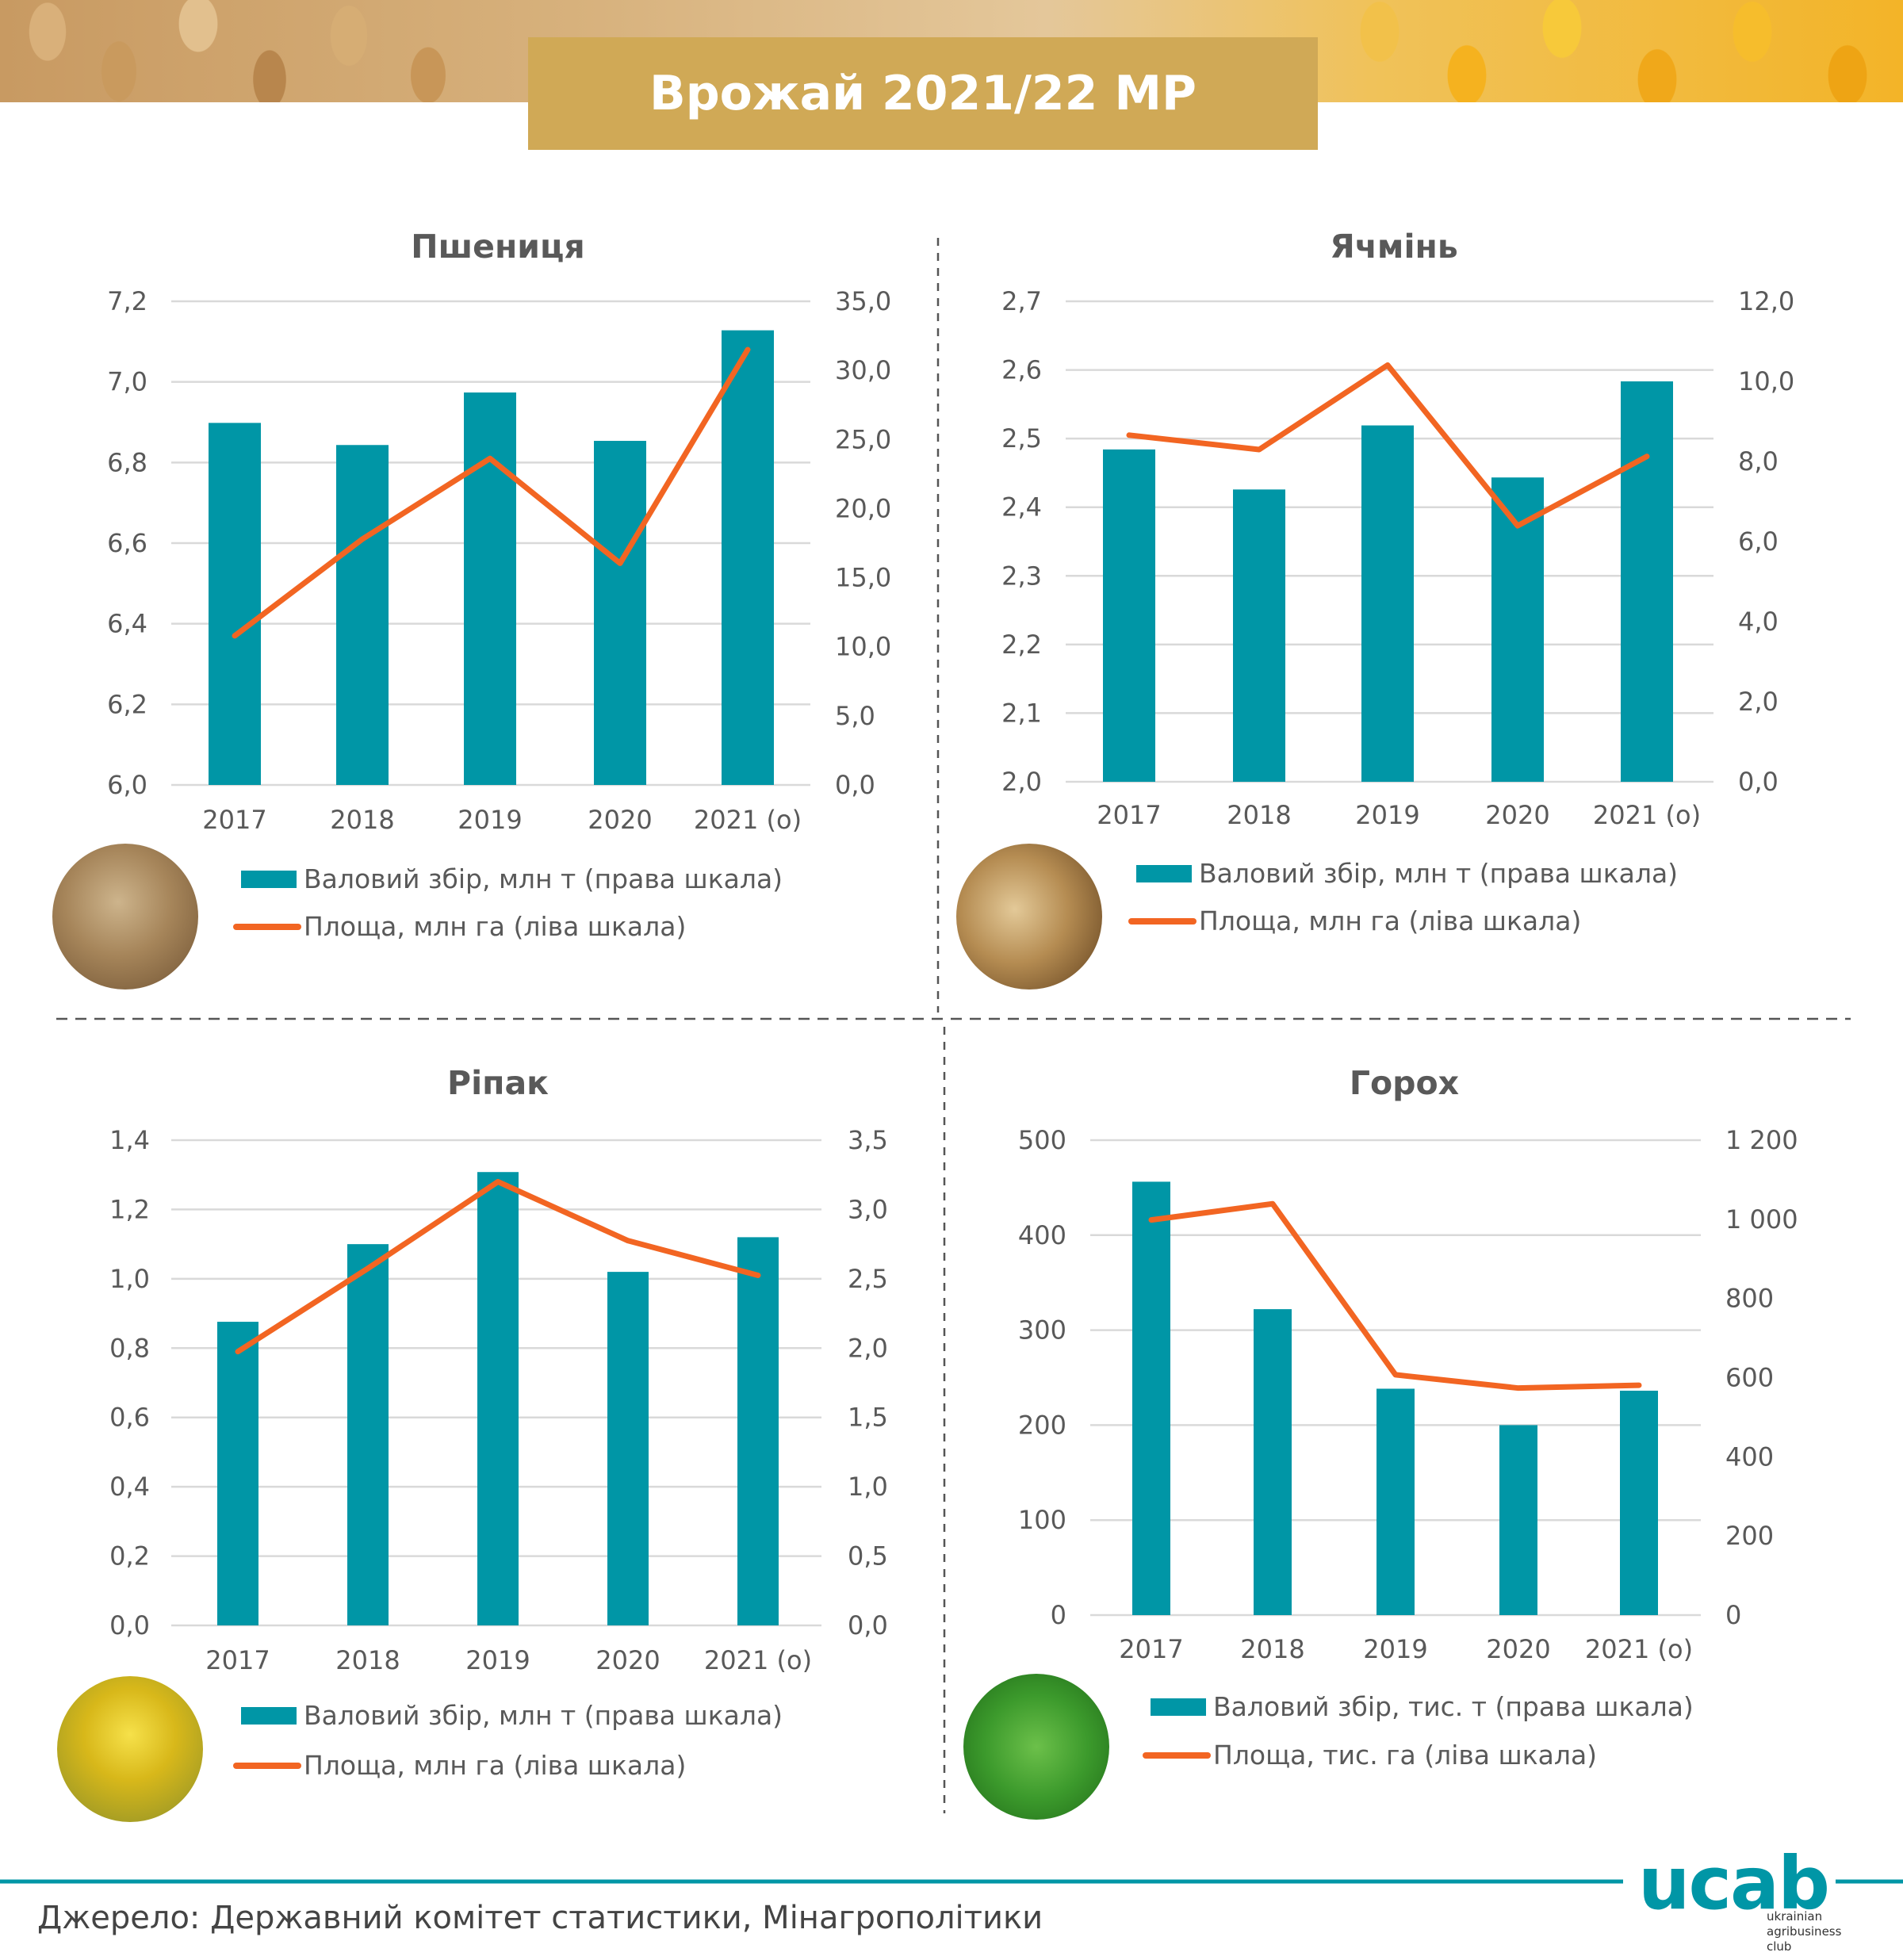 The width and height of the screenshot is (1903, 1960). I want to click on right-axis-tick-label: 3,5, so click(868, 1140).